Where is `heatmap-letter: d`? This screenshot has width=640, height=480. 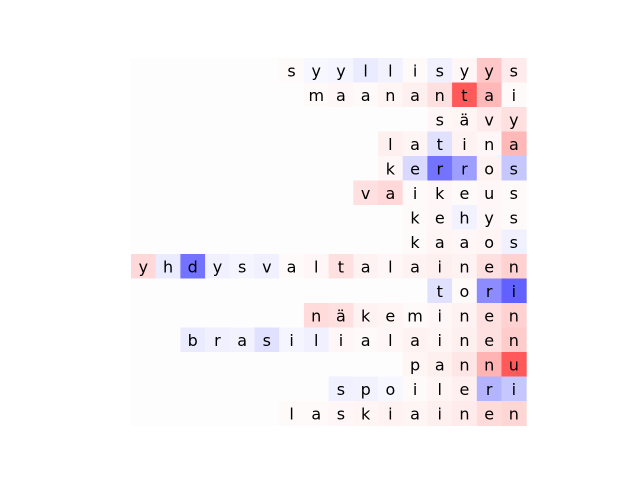 heatmap-letter: d is located at coordinates (193, 266).